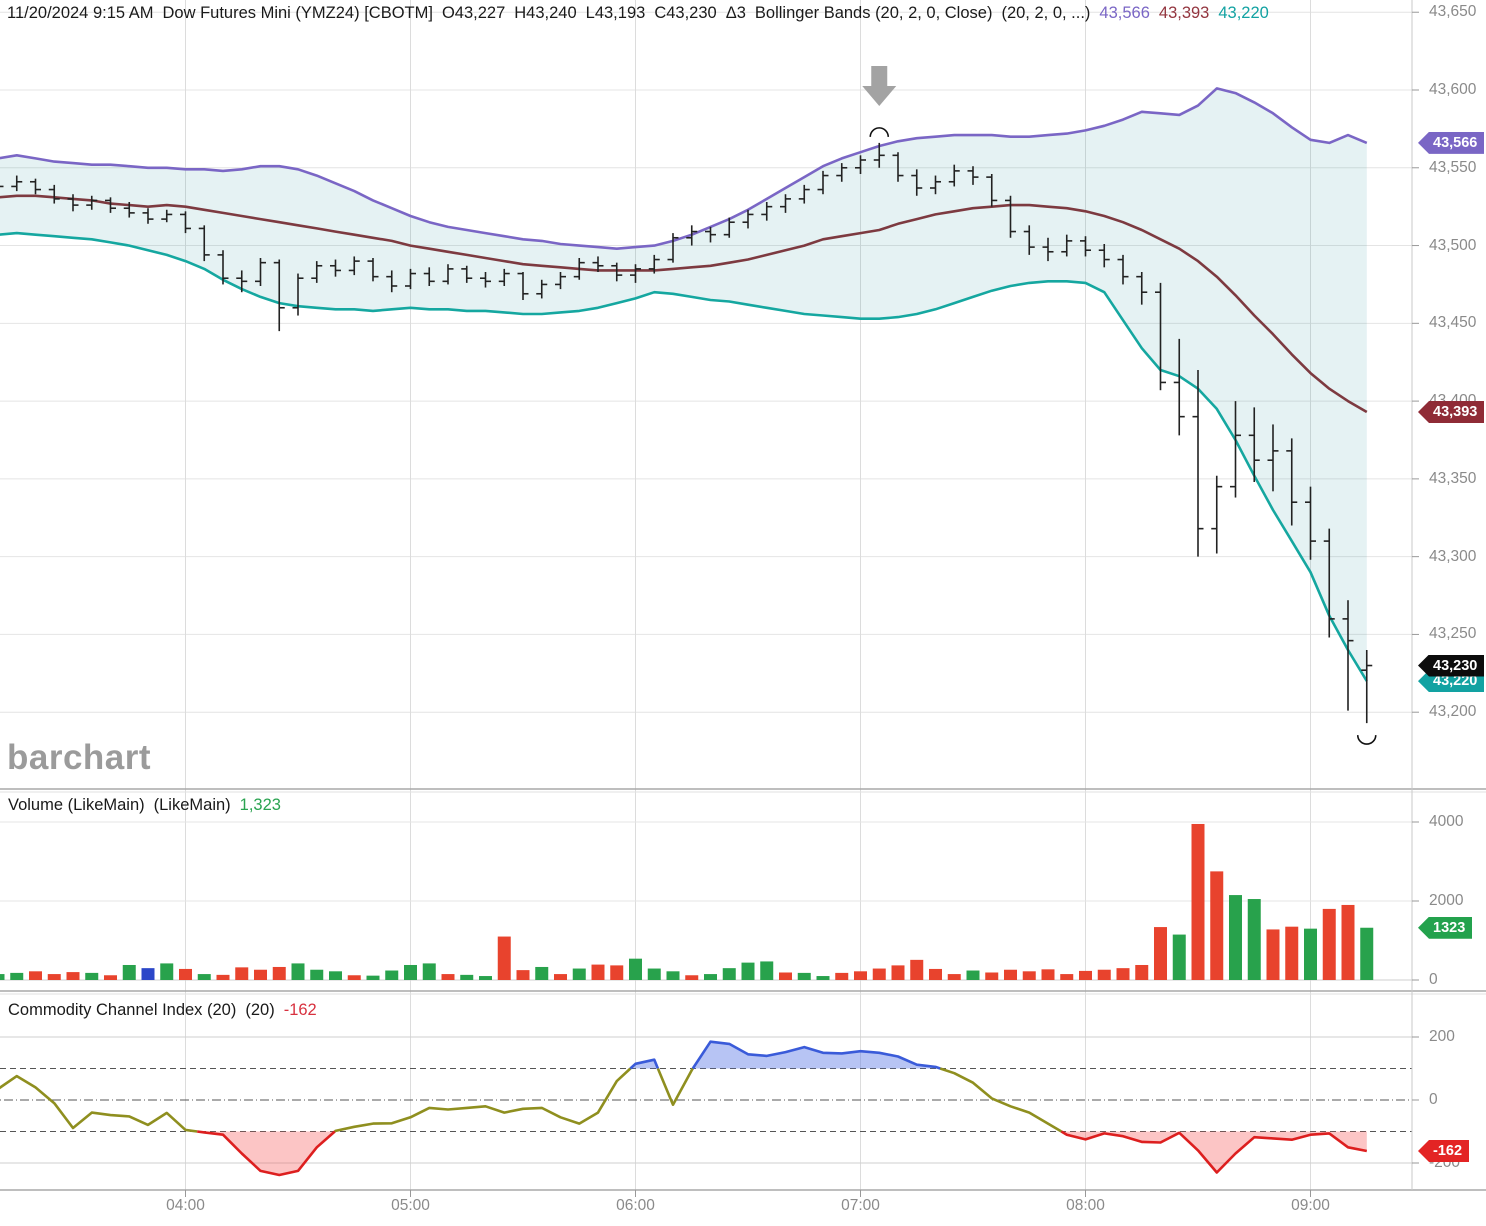  I want to click on header-study-params: (20, 2, 0, ...), so click(1046, 13).